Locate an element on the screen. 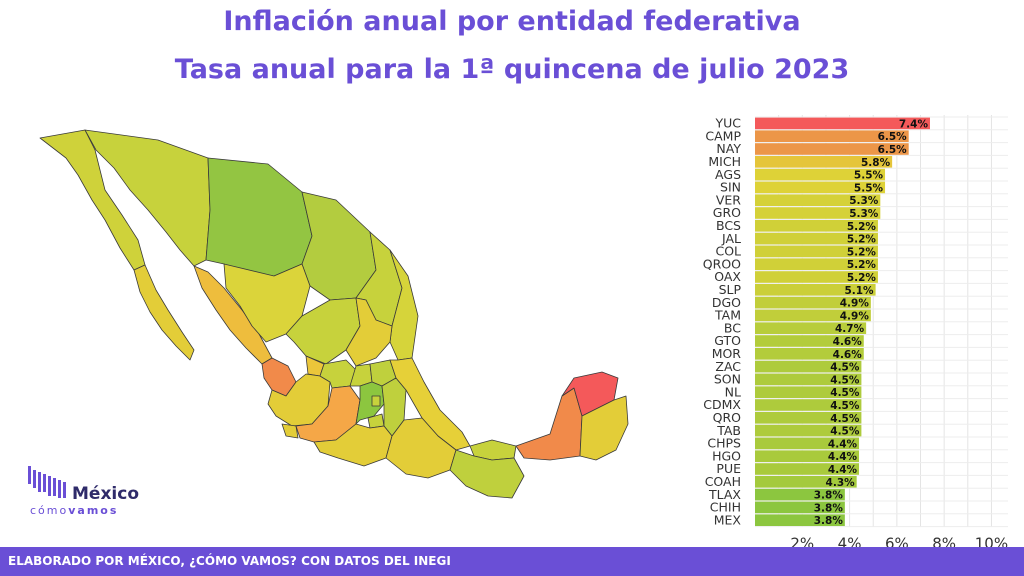 This screenshot has height=576, width=1024. bar-jal is located at coordinates (816, 238).